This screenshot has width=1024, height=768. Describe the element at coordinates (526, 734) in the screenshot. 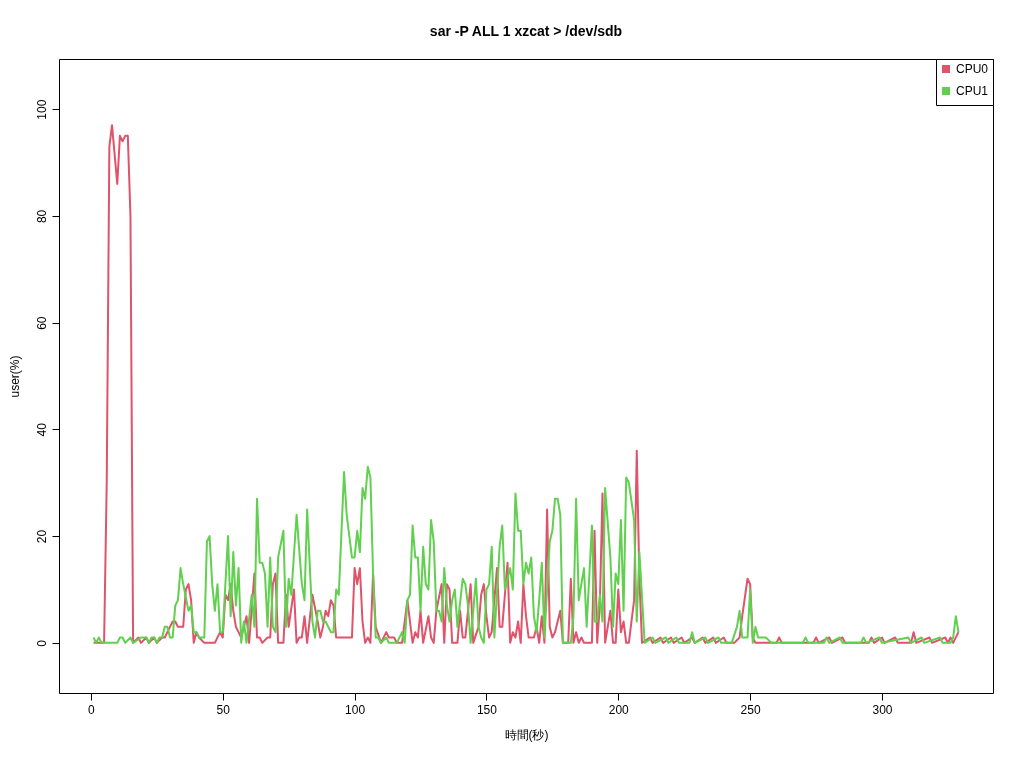

I see `x-axis-title: 時間(秒)` at that location.